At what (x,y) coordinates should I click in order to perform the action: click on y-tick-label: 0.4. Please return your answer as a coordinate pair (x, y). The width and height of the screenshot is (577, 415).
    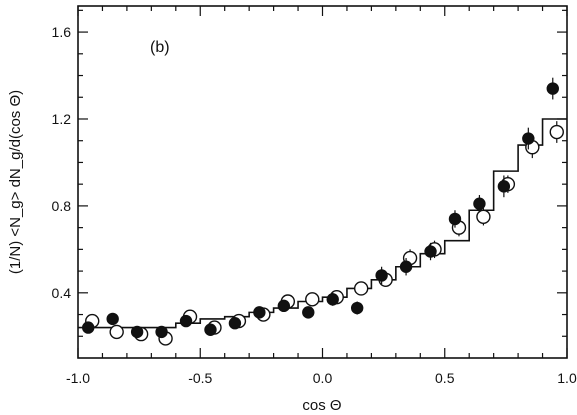
    Looking at the image, I should click on (62, 293).